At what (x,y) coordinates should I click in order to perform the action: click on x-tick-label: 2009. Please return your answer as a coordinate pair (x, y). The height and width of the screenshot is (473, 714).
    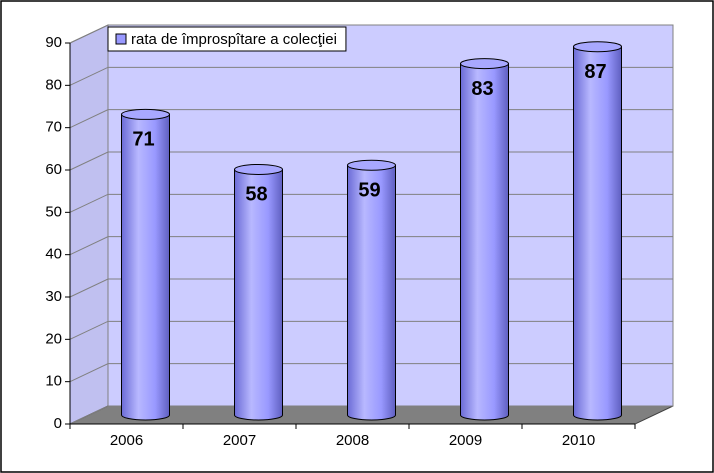
    Looking at the image, I should click on (465, 440).